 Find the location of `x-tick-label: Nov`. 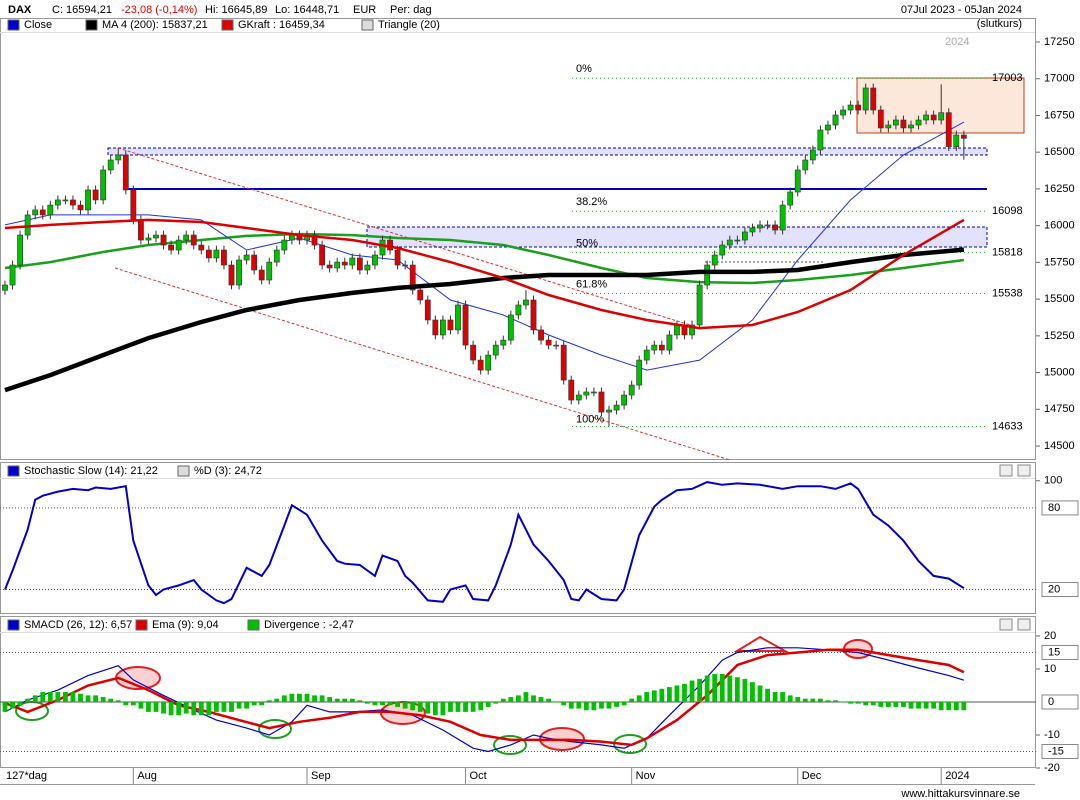

x-tick-label: Nov is located at coordinates (646, 776).